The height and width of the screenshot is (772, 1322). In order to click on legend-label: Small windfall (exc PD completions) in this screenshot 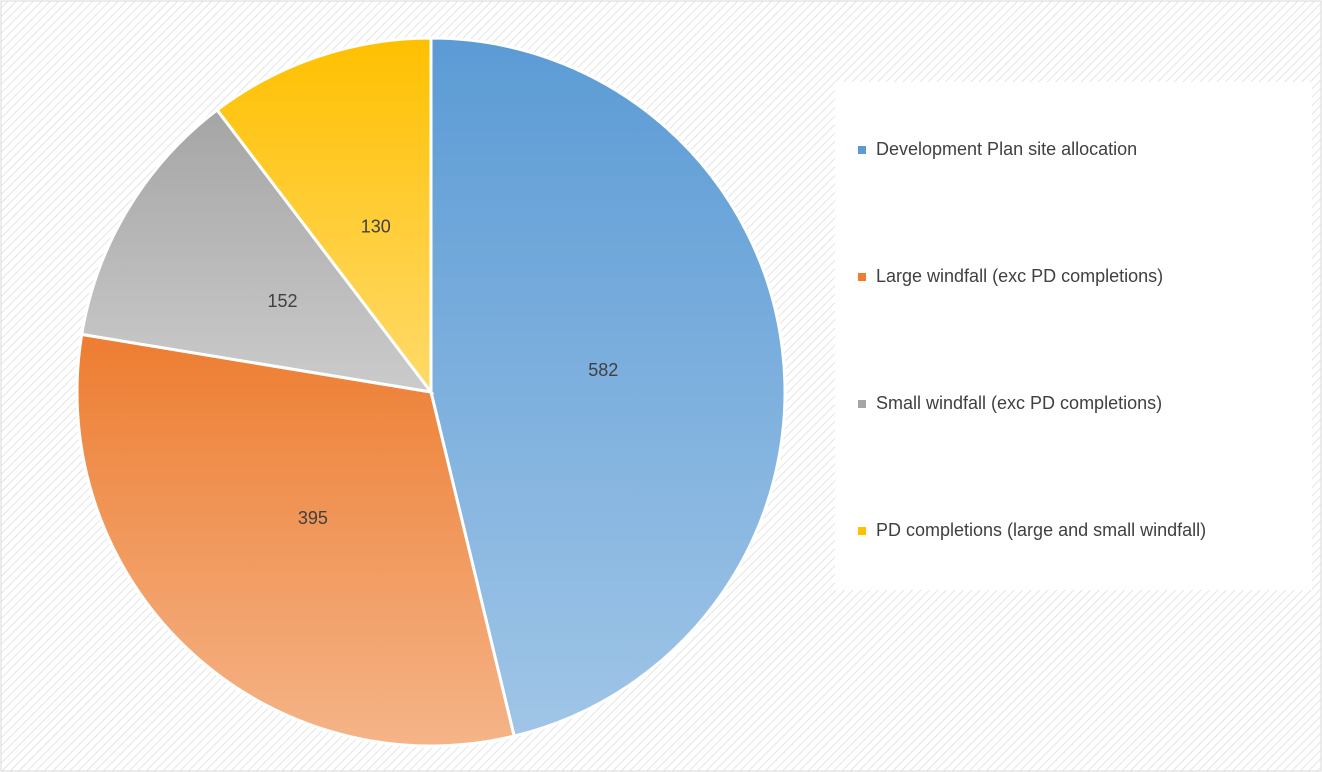, I will do `click(1019, 403)`.